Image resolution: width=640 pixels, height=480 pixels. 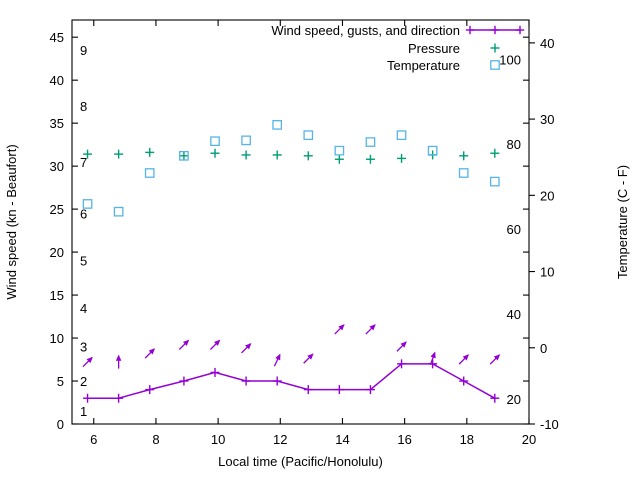 I want to click on beaufort-label-7: 7, so click(x=83, y=162).